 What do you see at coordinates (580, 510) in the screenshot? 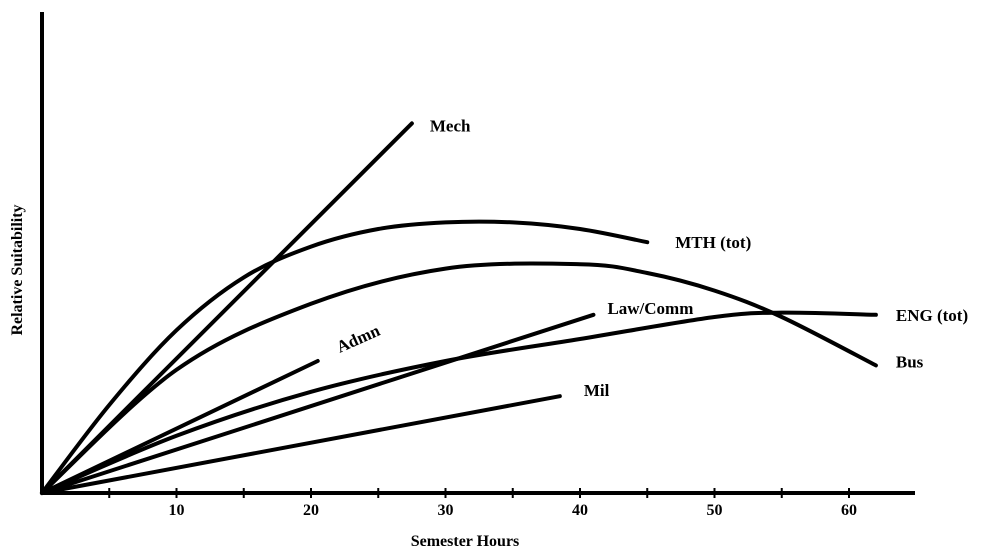
I see `x-tick-label: 40` at bounding box center [580, 510].